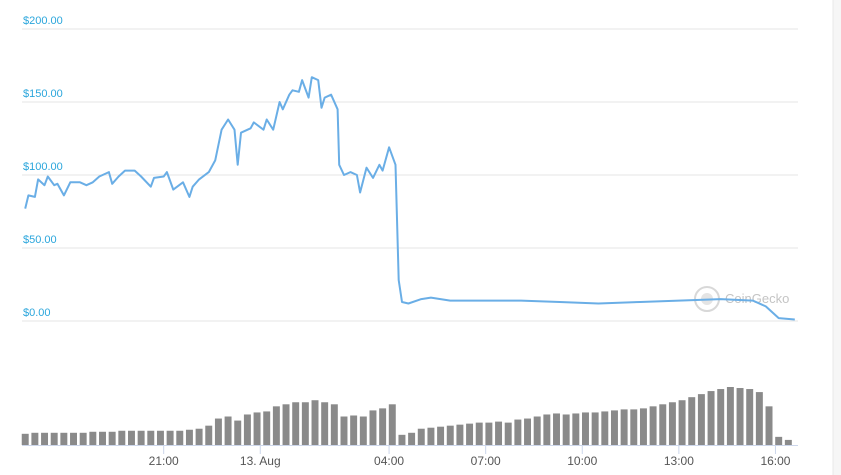  Describe the element at coordinates (775, 461) in the screenshot. I see `x-tick-label: 16:00` at that location.